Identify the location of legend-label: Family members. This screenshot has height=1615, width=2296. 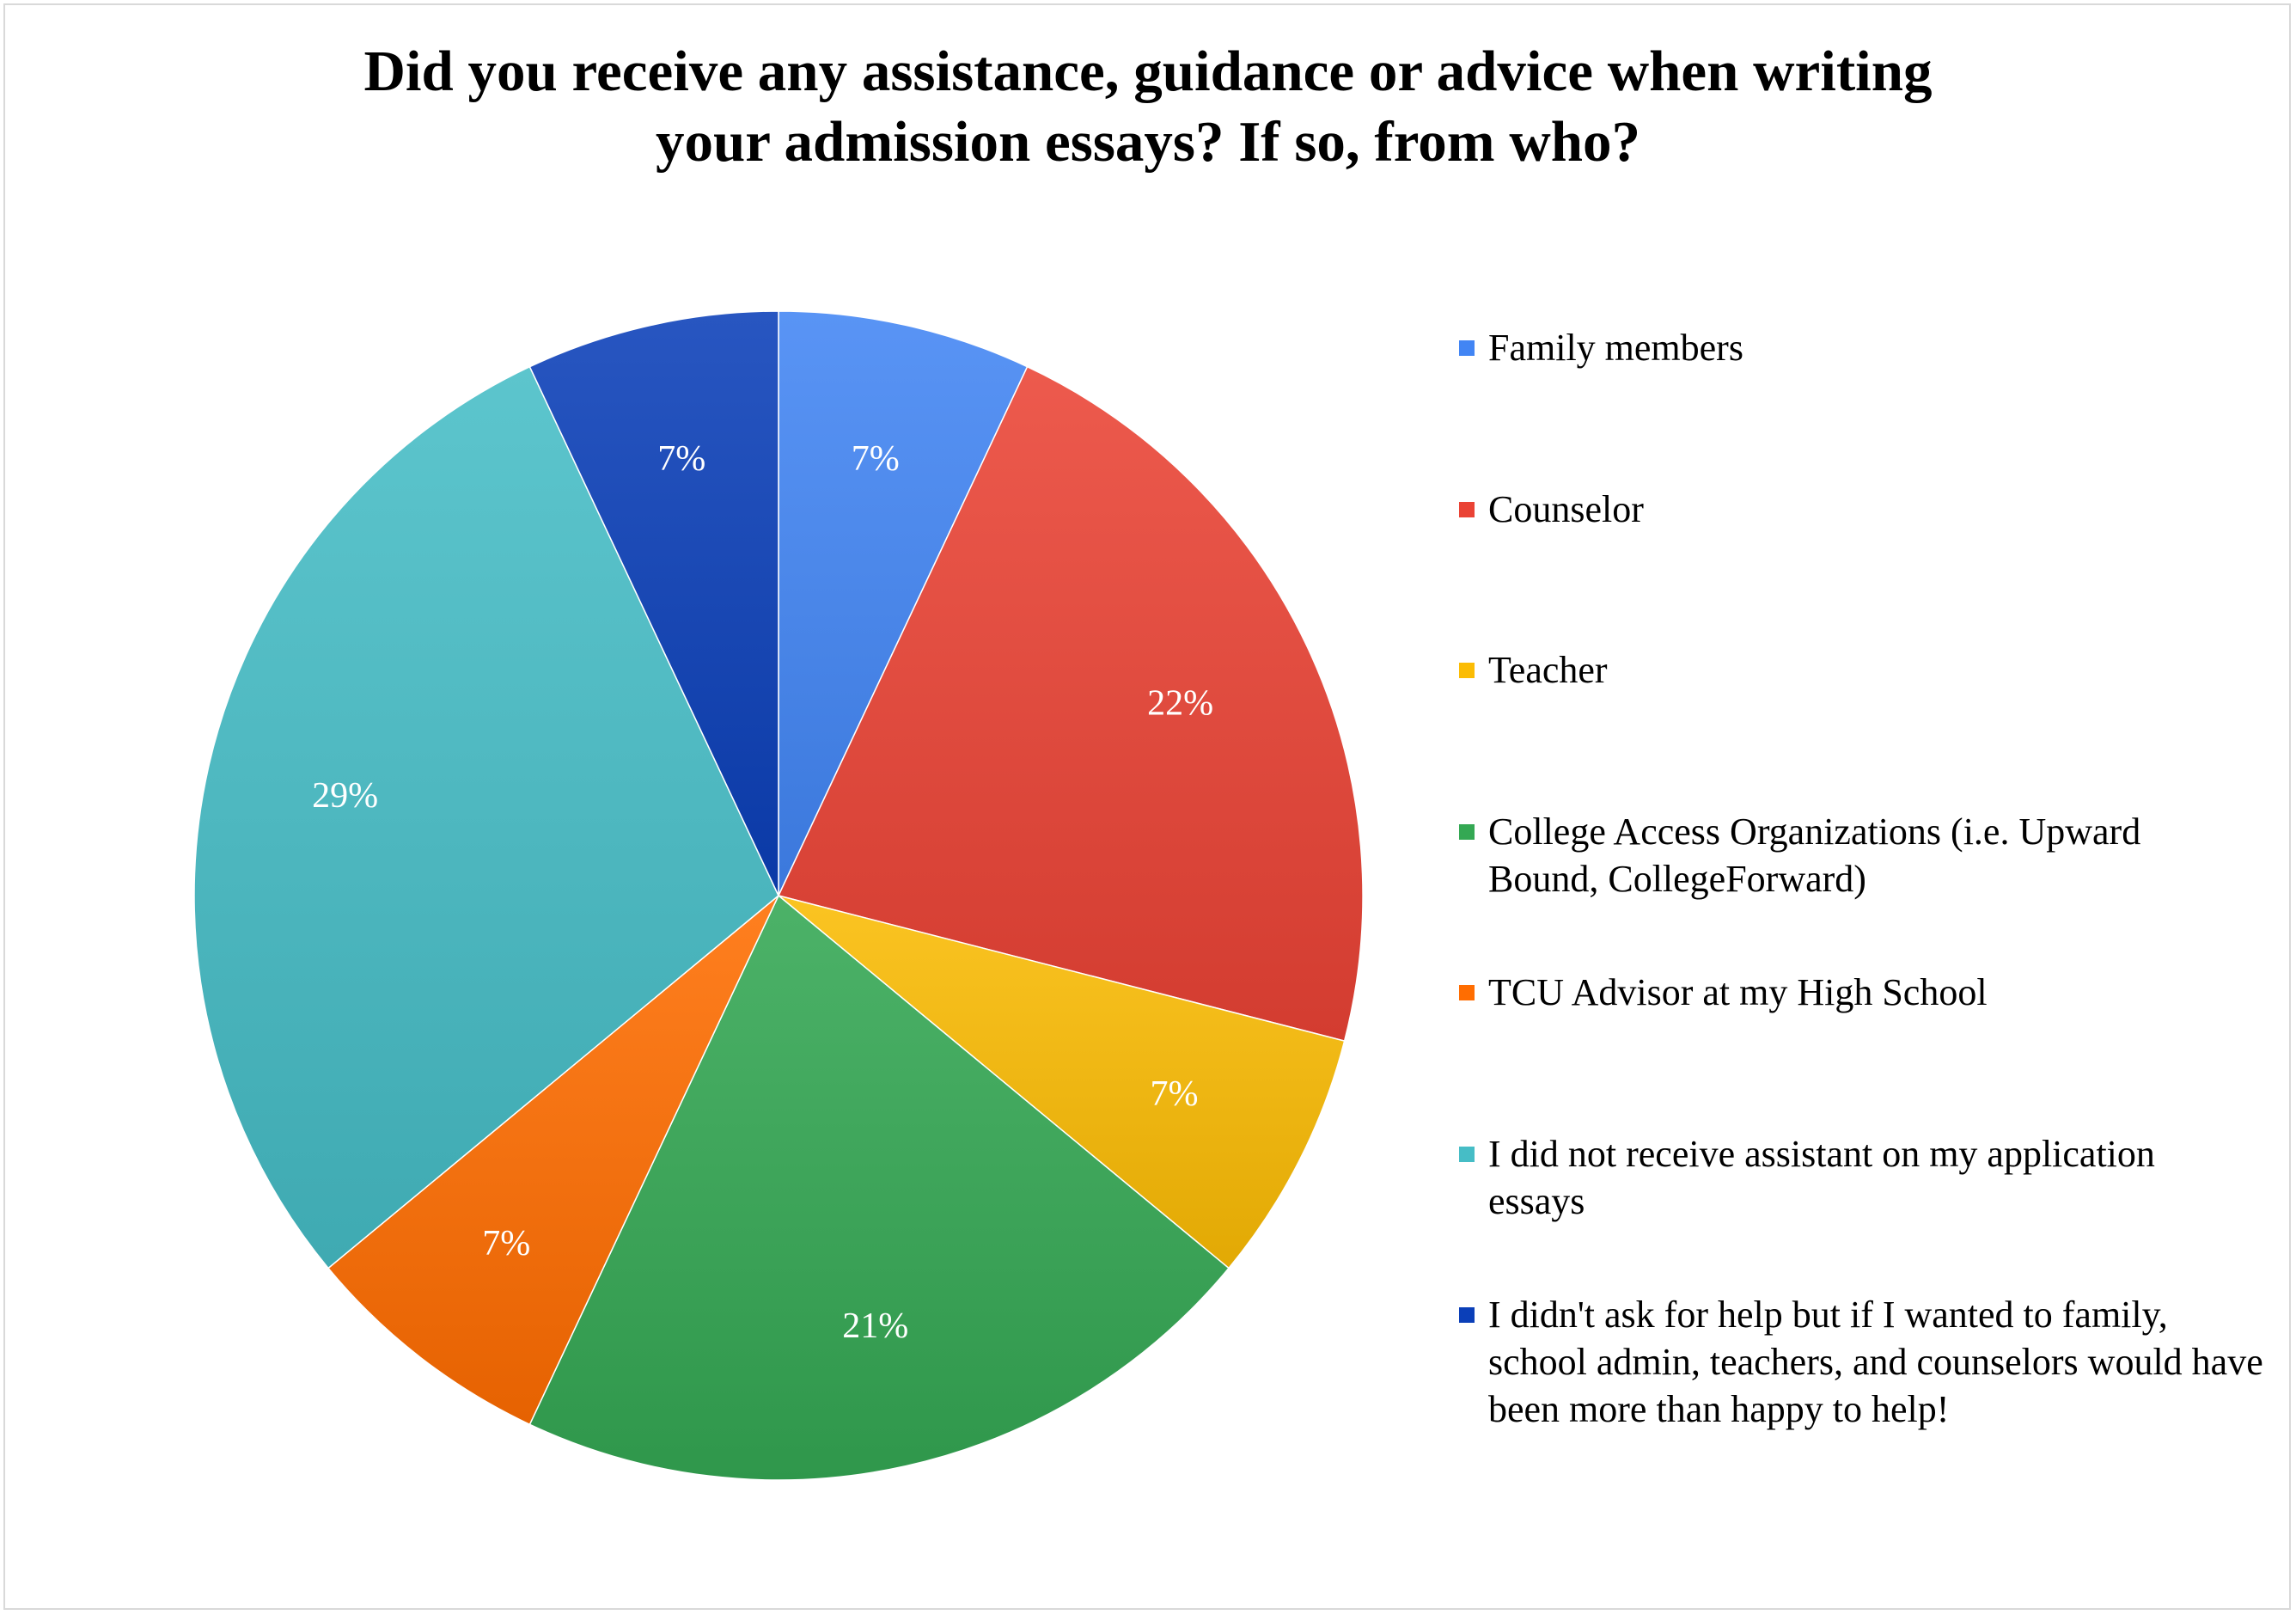
(1615, 348).